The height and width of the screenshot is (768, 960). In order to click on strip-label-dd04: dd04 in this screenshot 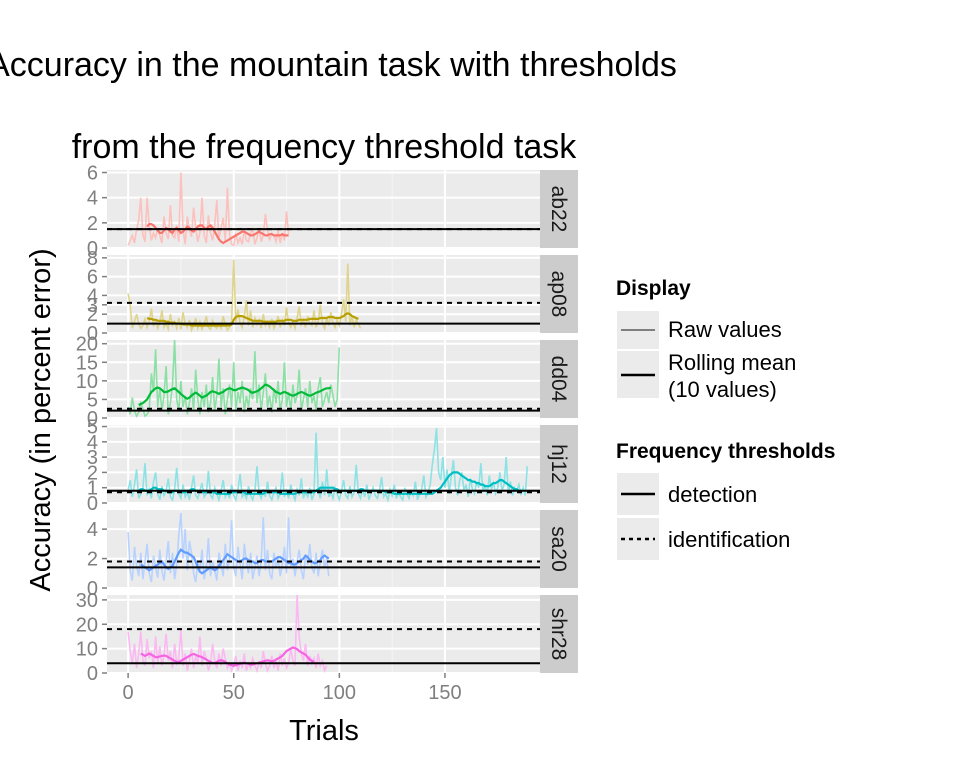, I will do `click(558, 379)`.